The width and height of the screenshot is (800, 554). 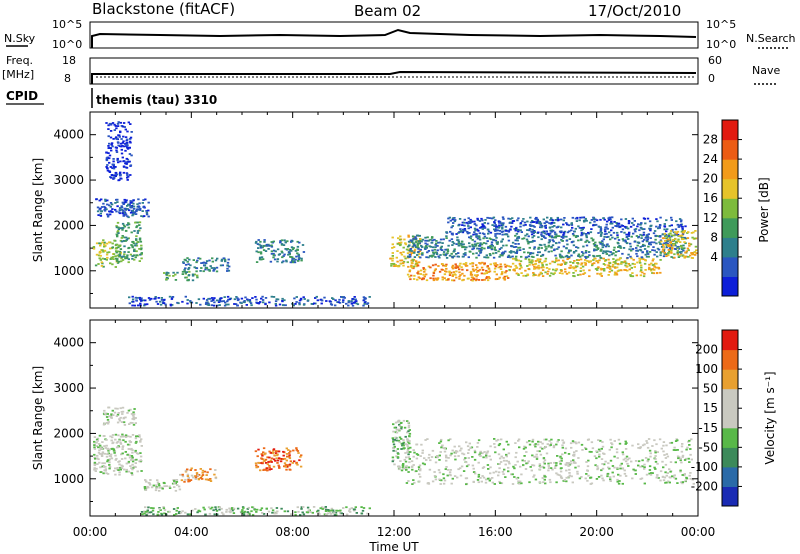 I want to click on velocity-colorbar-tick-label: -50, so click(x=708, y=447).